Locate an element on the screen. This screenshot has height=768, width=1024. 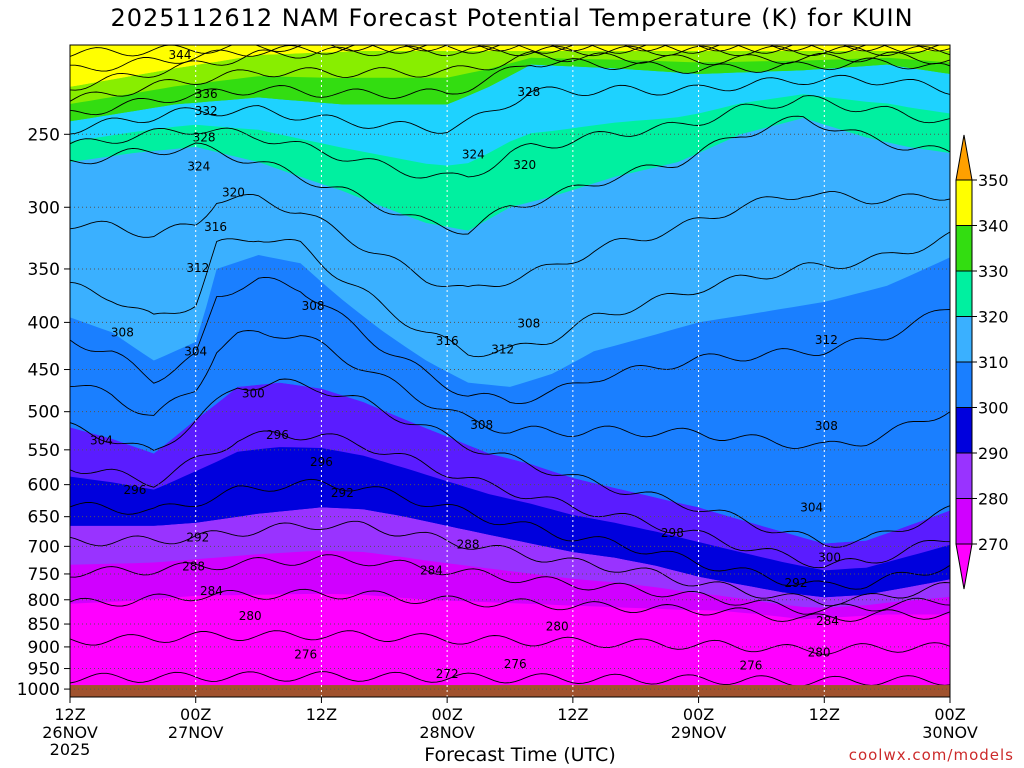
y-tick-label: 1000 is located at coordinates (38, 690).